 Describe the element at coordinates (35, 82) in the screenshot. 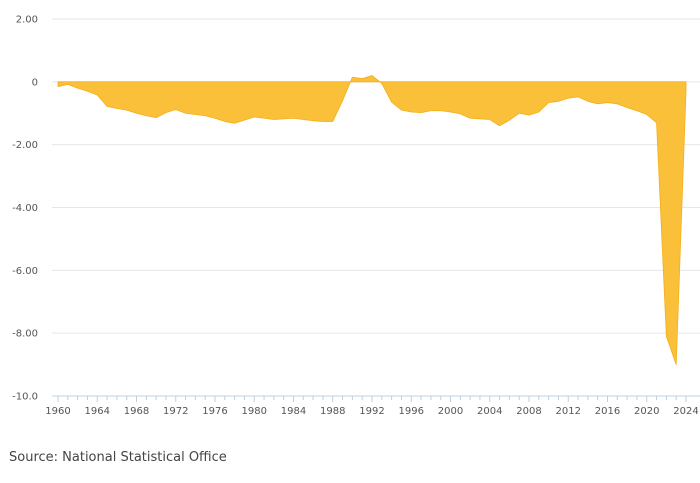

I see `y-tick-label: 0` at that location.